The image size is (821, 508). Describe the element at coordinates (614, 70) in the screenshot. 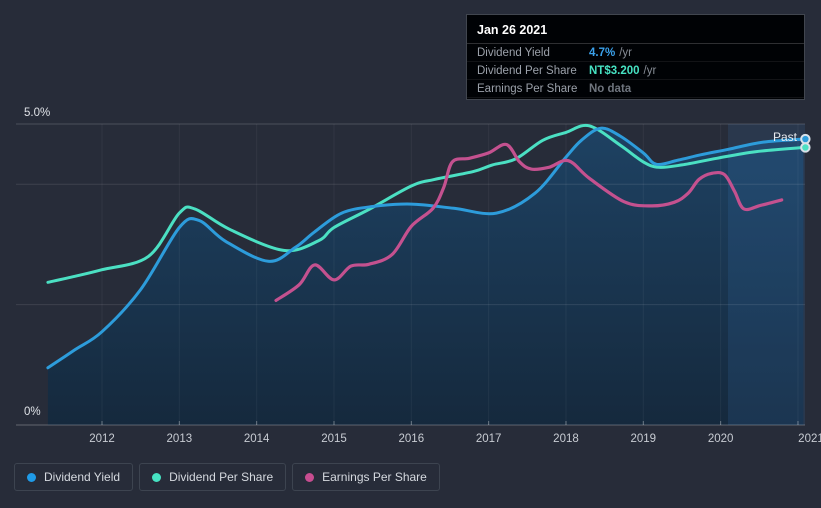

I see `dividend-per-share-value: NT$3.200` at that location.